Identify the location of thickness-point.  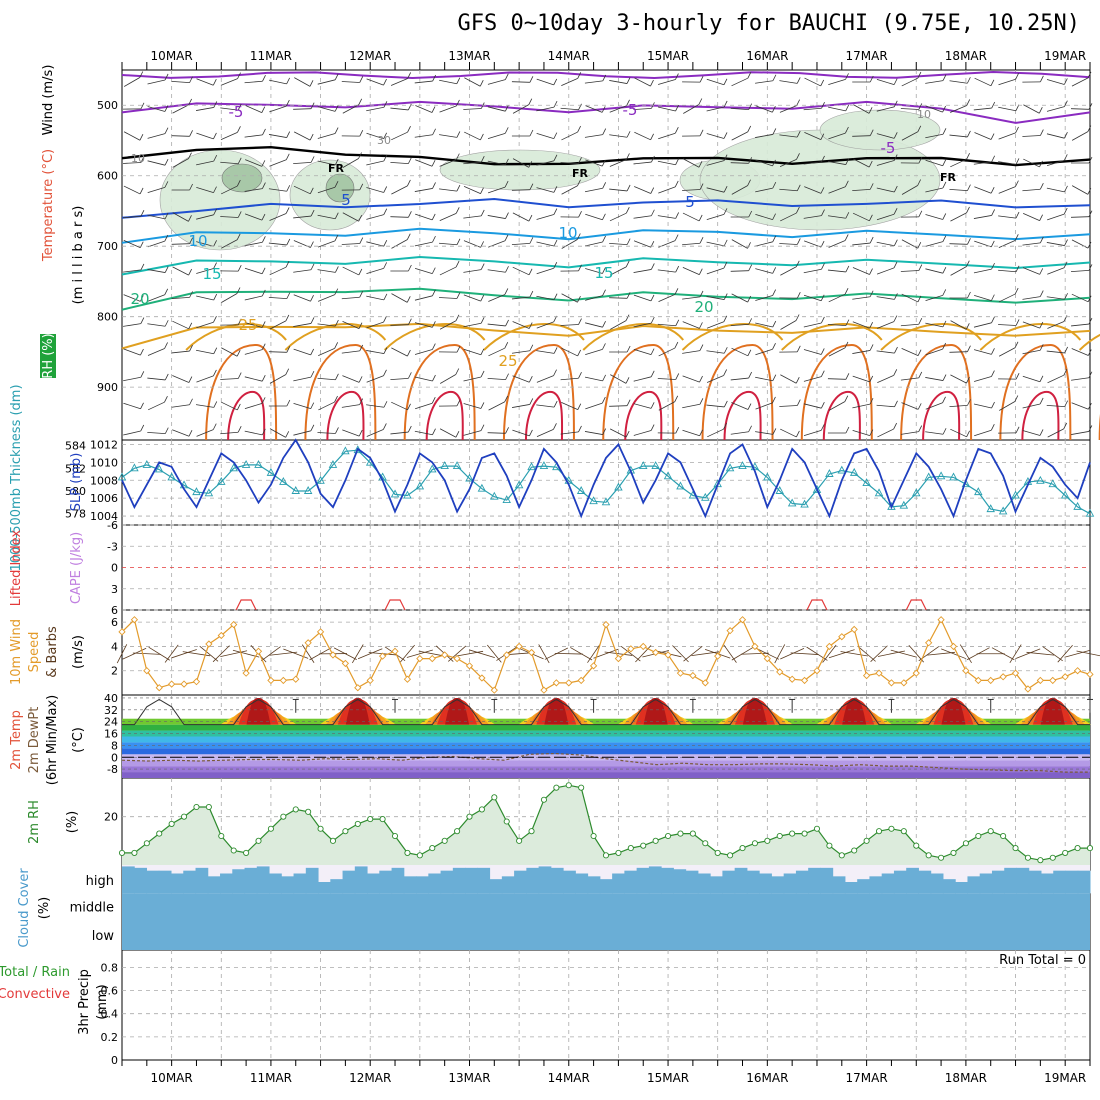
(1040, 479).